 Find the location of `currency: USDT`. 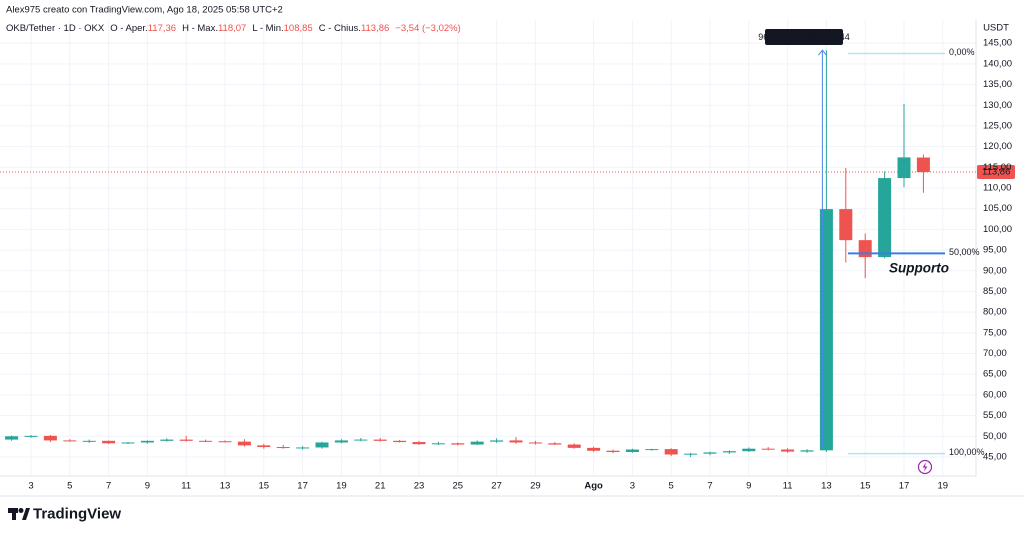

currency: USDT is located at coordinates (996, 28).